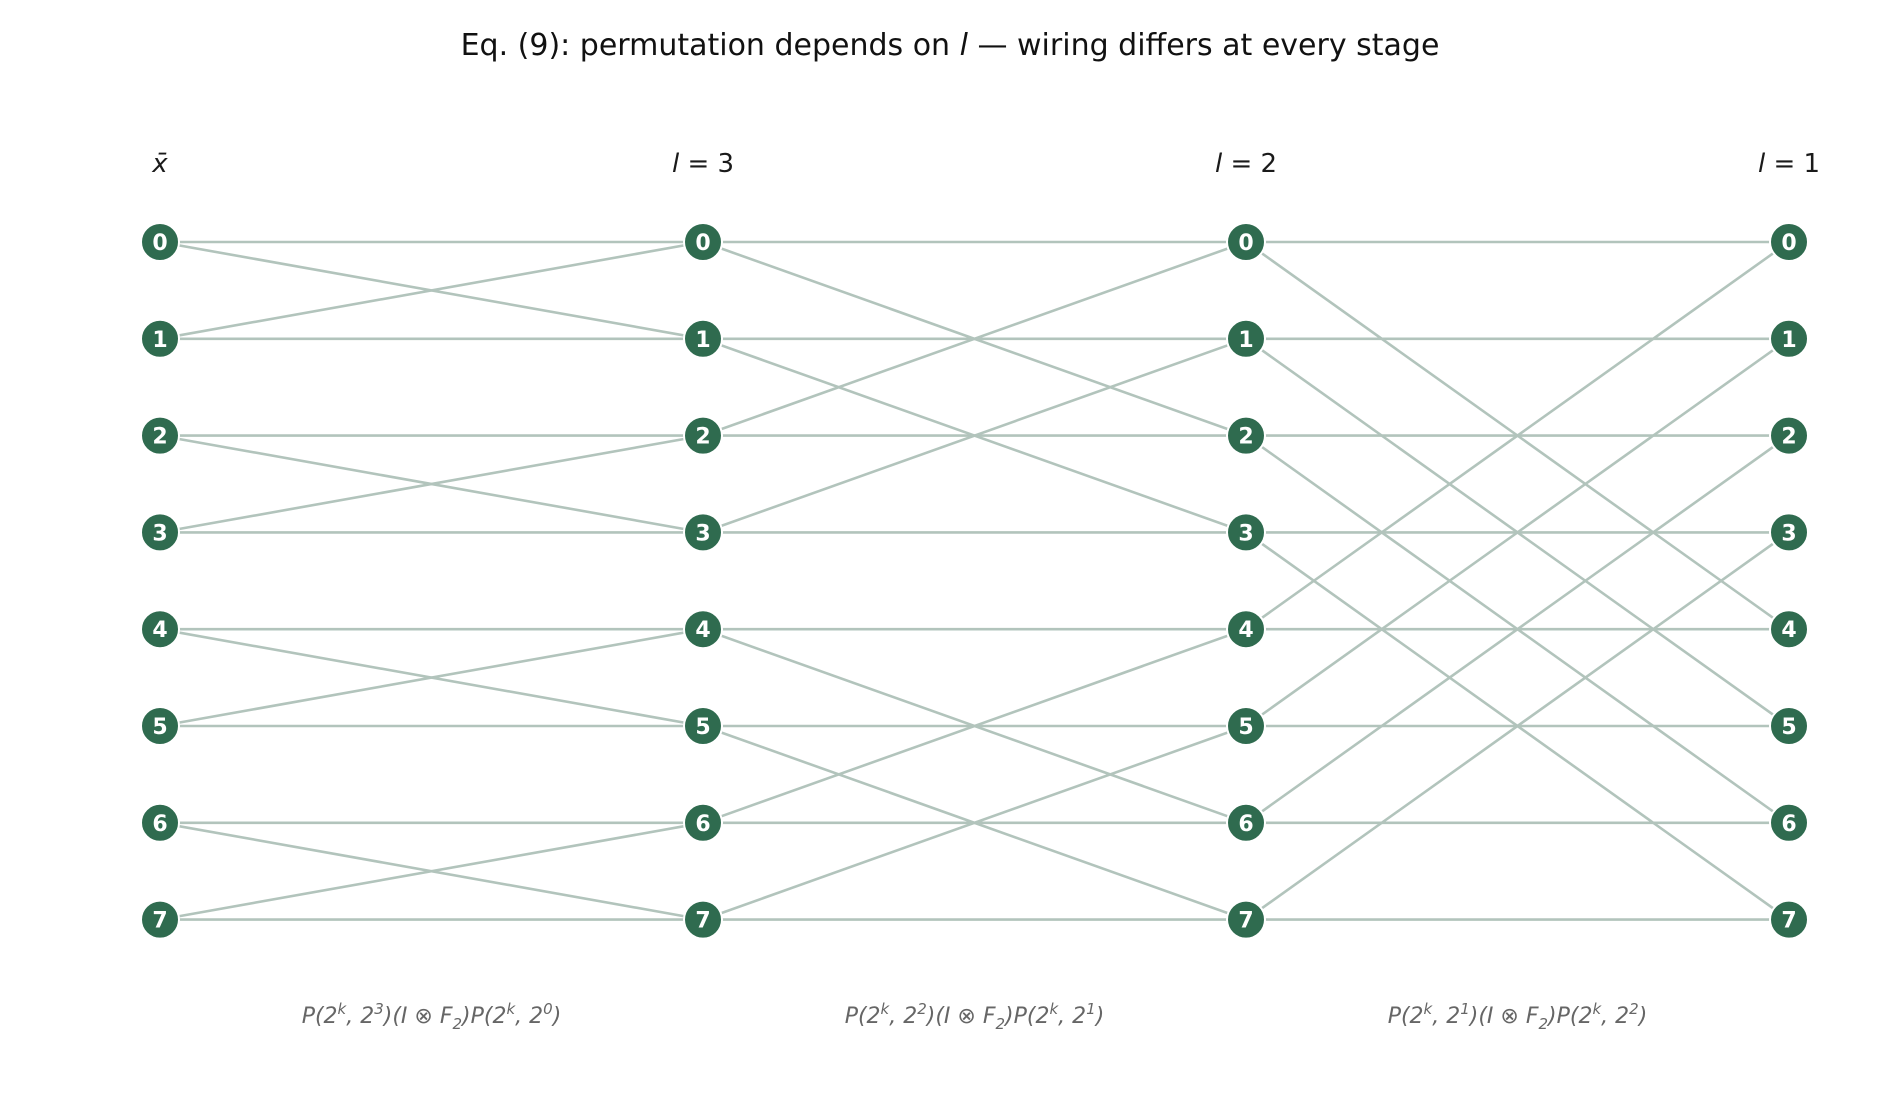  Describe the element at coordinates (159, 164) in the screenshot. I see `column-label-0: x̄` at that location.